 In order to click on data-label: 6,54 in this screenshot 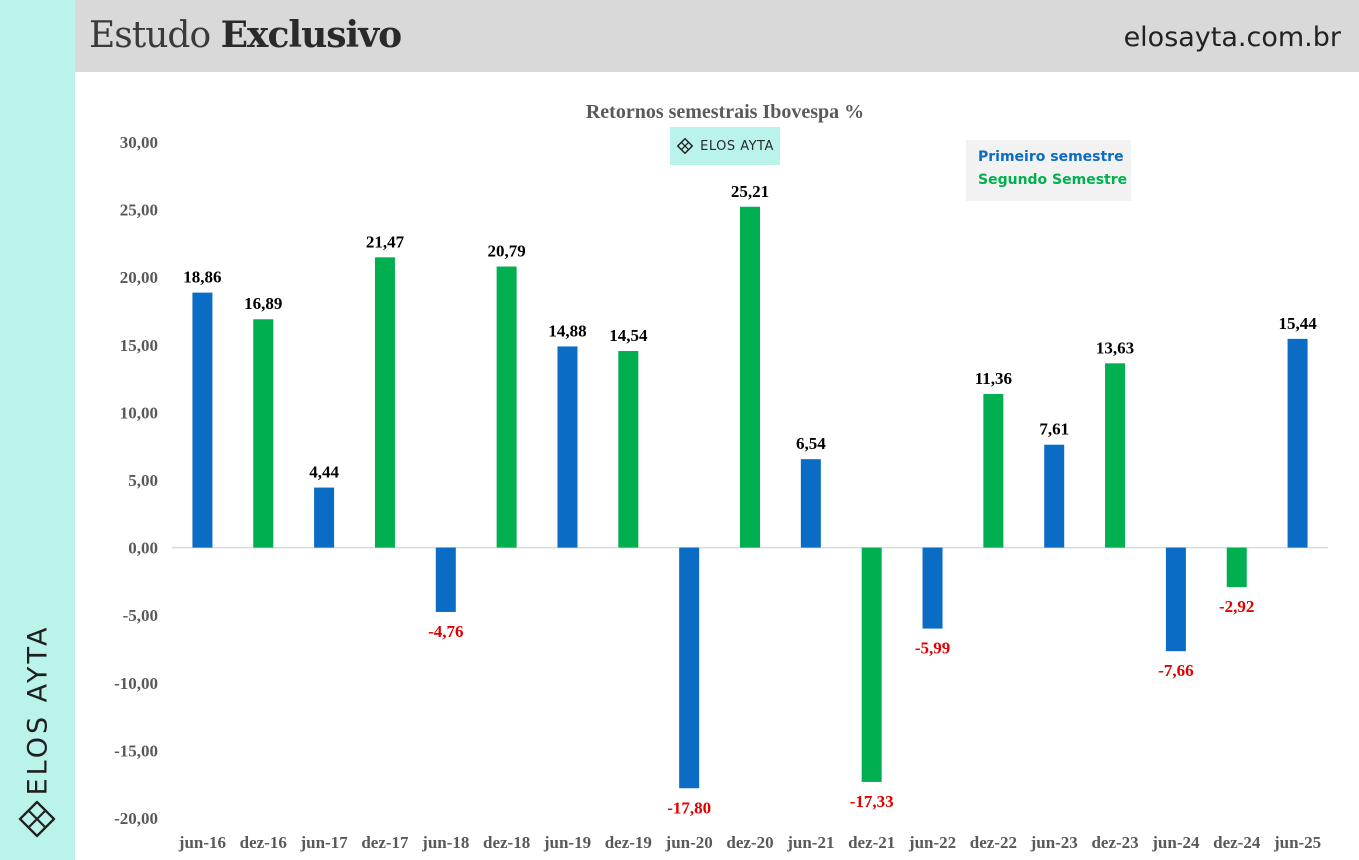, I will do `click(811, 443)`.